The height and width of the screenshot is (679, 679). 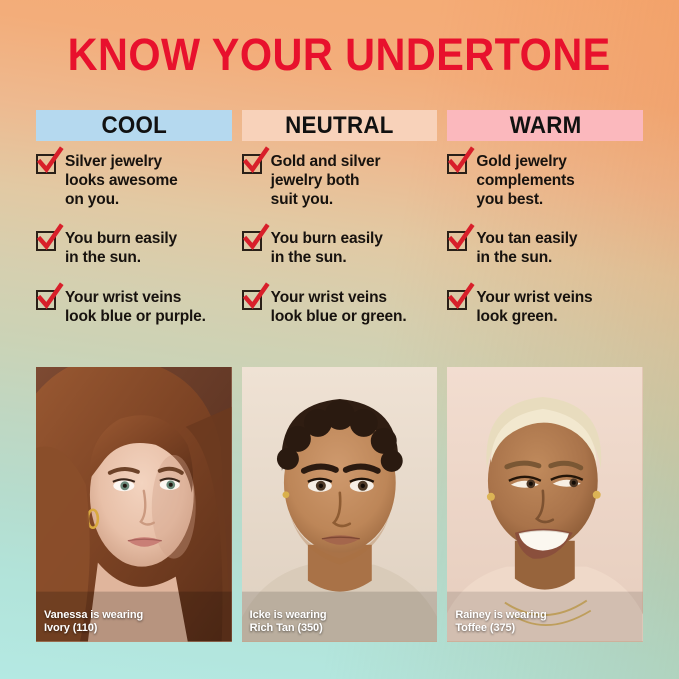 I want to click on checklist-item: You tan easily in the sun., so click(x=545, y=247).